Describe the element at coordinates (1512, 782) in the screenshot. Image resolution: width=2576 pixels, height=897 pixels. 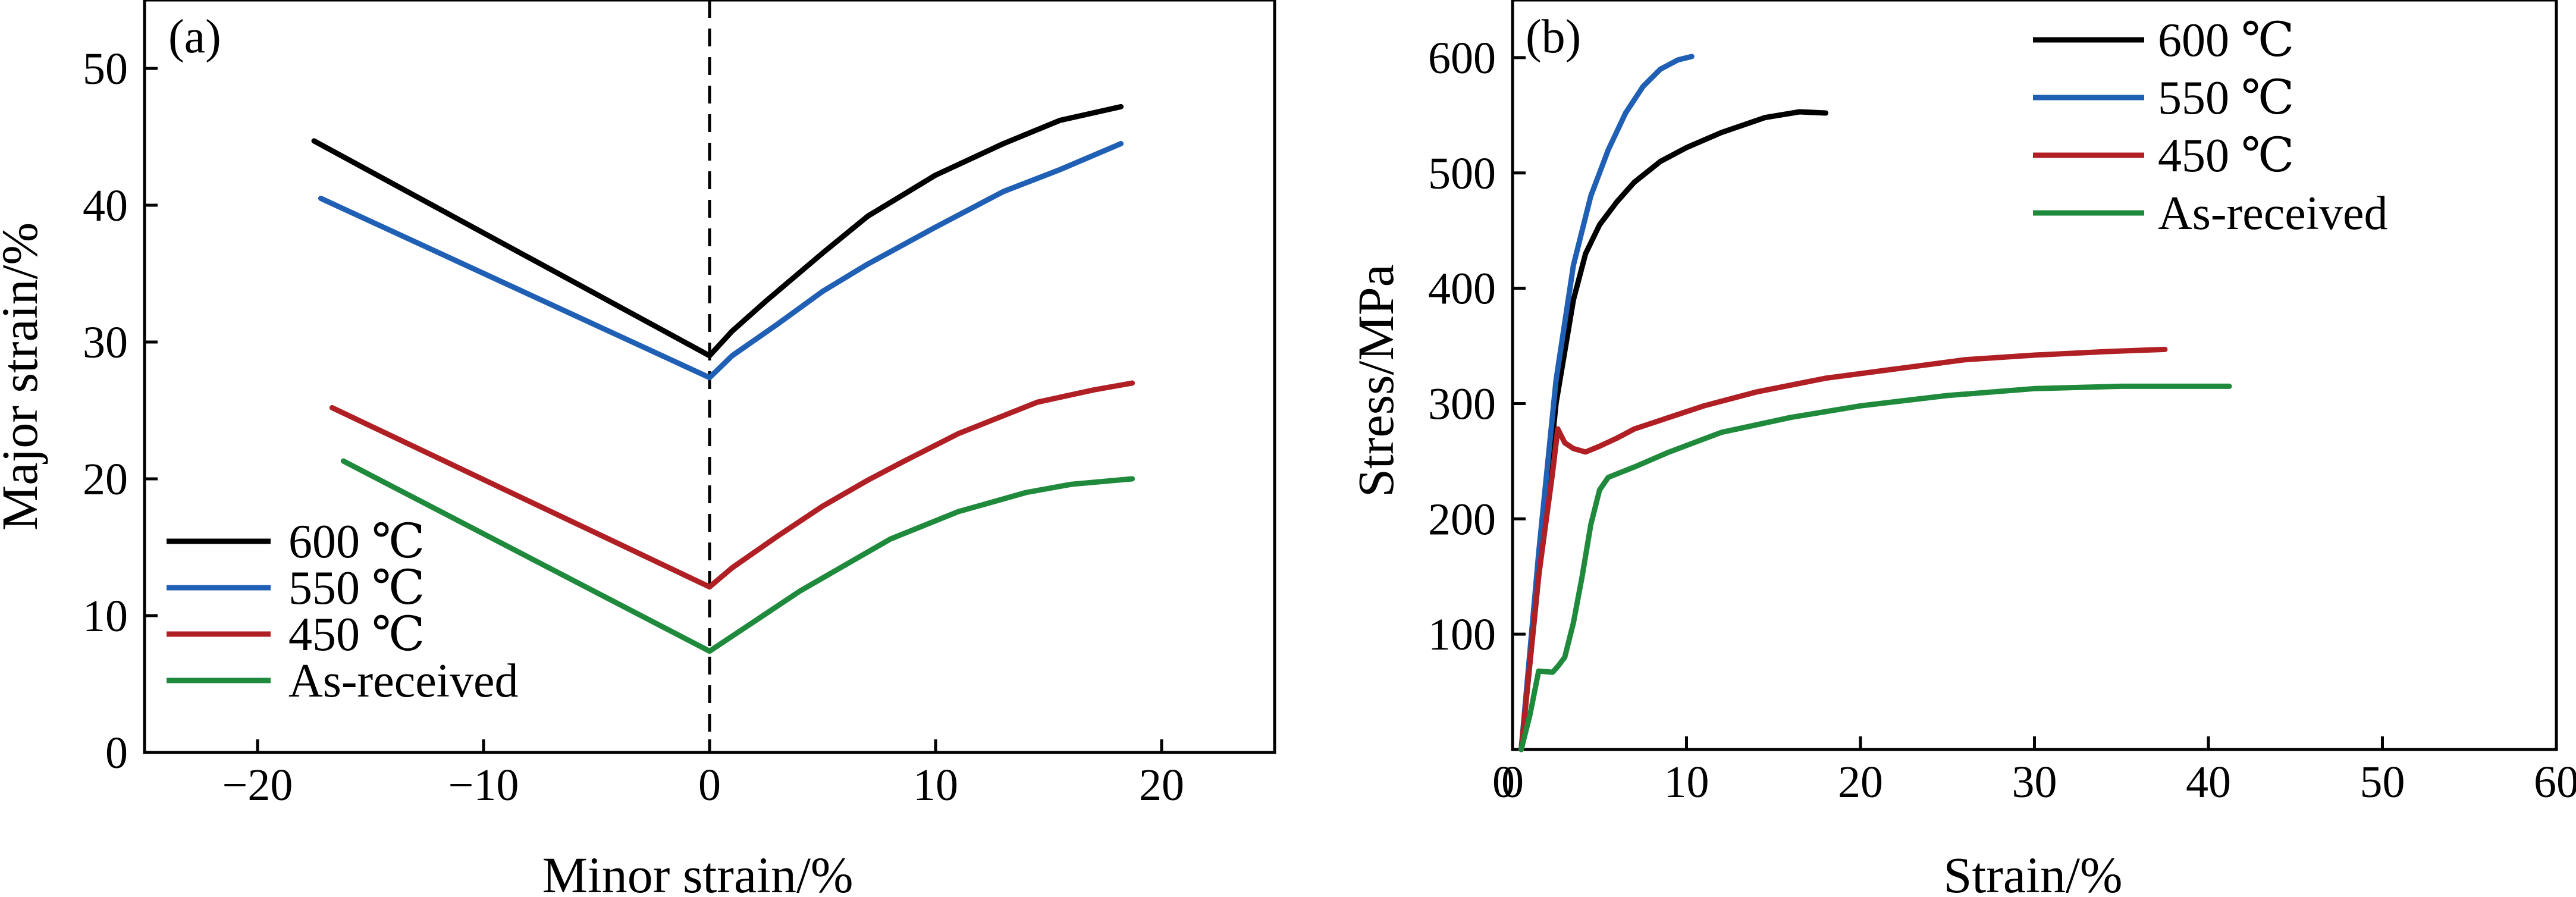
I see `panel-b-x-tick-label: 0` at that location.